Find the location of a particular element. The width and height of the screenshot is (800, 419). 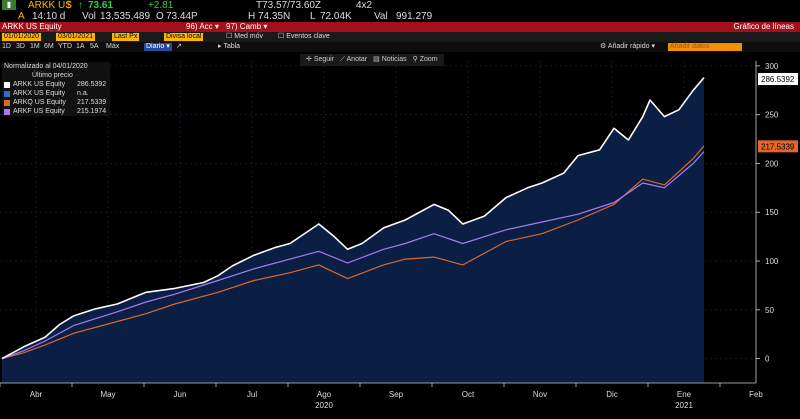

ticker: ARKK US is located at coordinates (50, 5).